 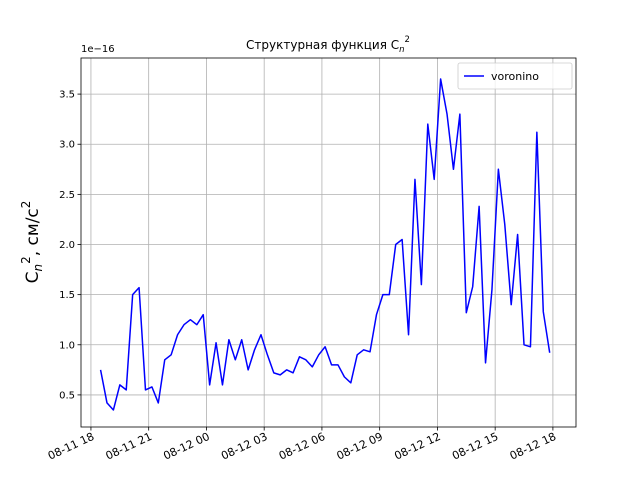 What do you see at coordinates (67, 245) in the screenshot?
I see `y-tick-label: 2.0` at bounding box center [67, 245].